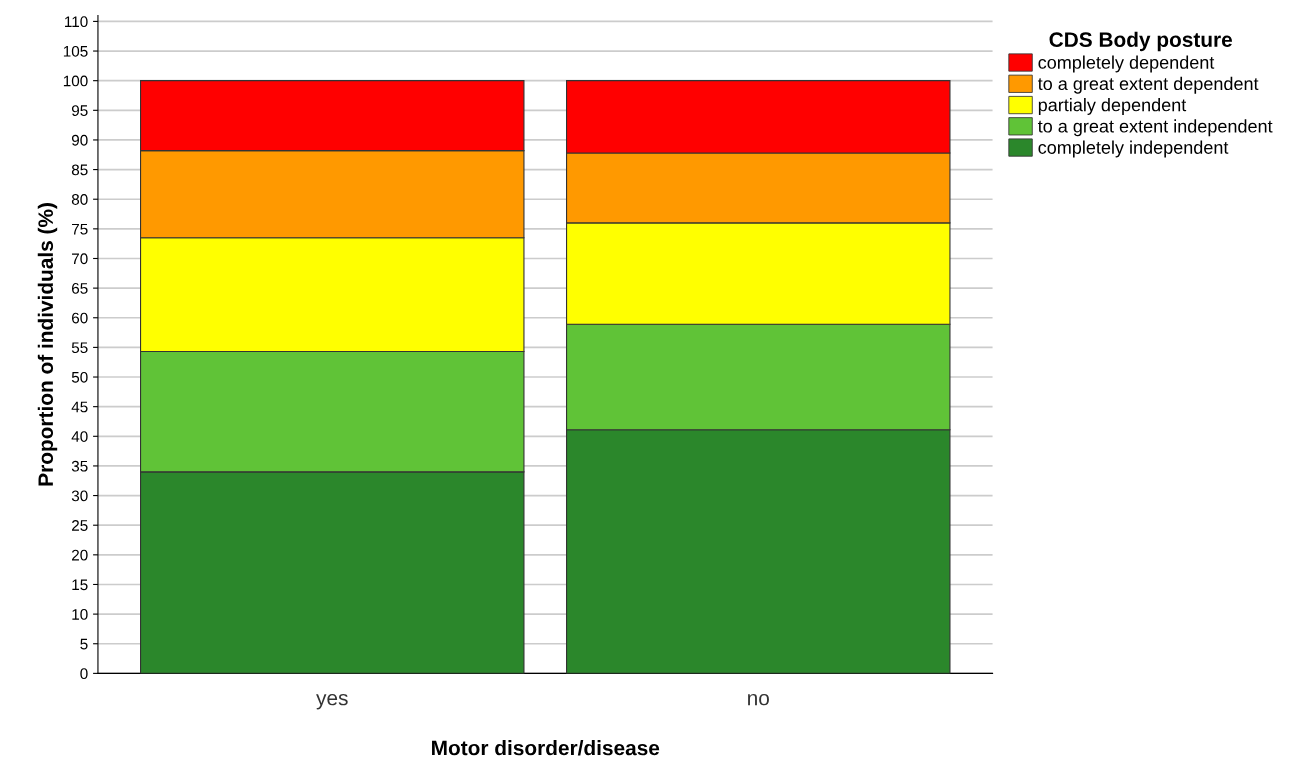  What do you see at coordinates (80, 259) in the screenshot?
I see `y-tick-label: 70` at bounding box center [80, 259].